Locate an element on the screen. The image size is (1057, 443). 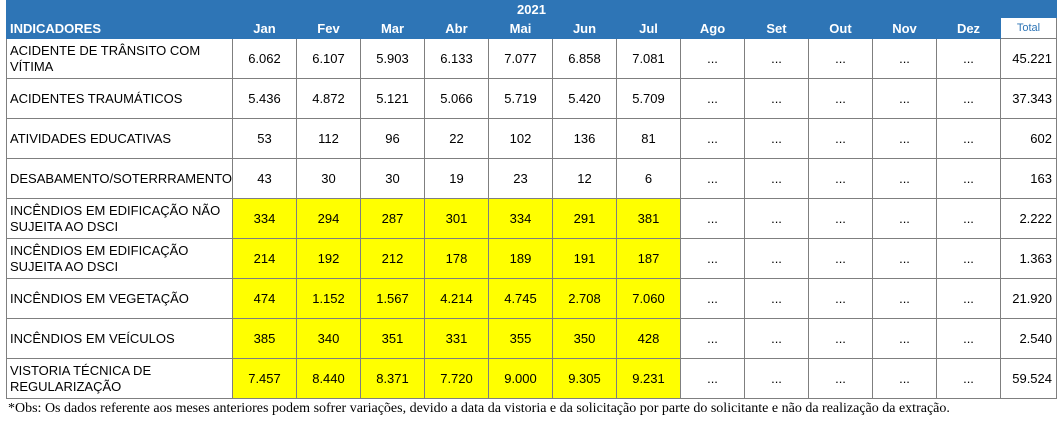
value-cell: 8.440 is located at coordinates (328, 378).